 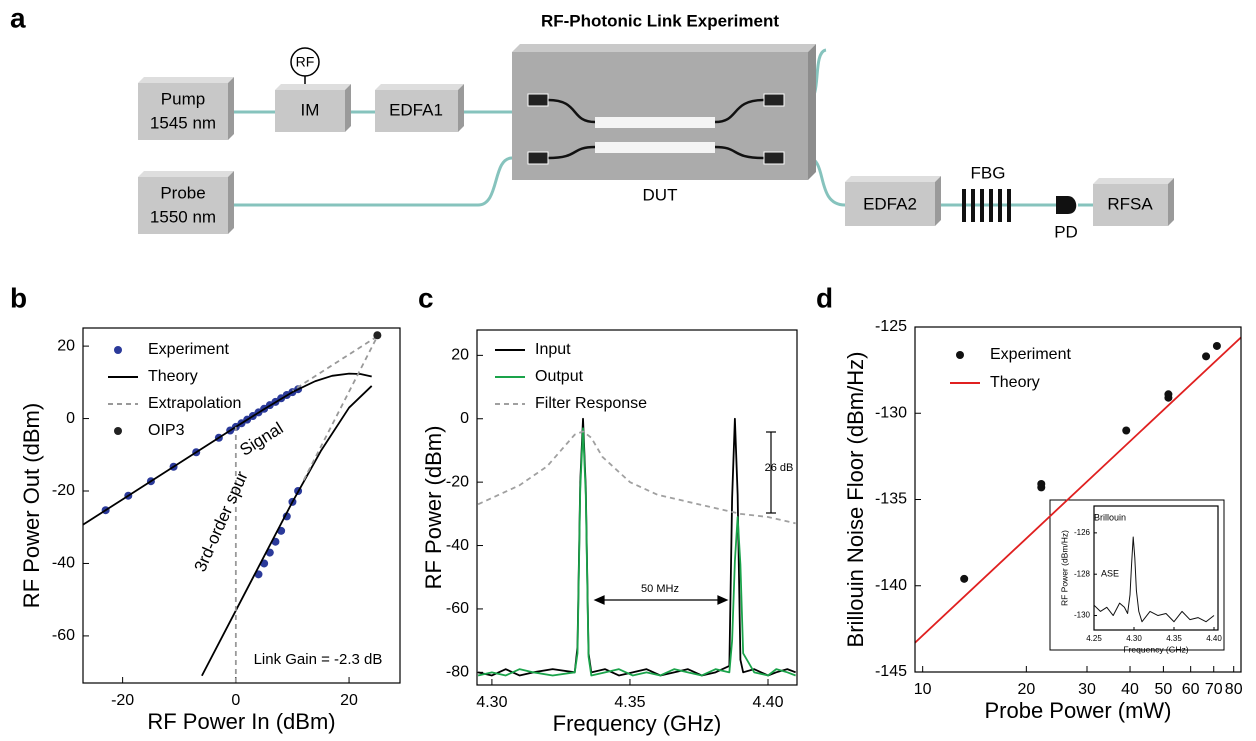 I want to click on annotation: Brillouin, so click(x=1110, y=517).